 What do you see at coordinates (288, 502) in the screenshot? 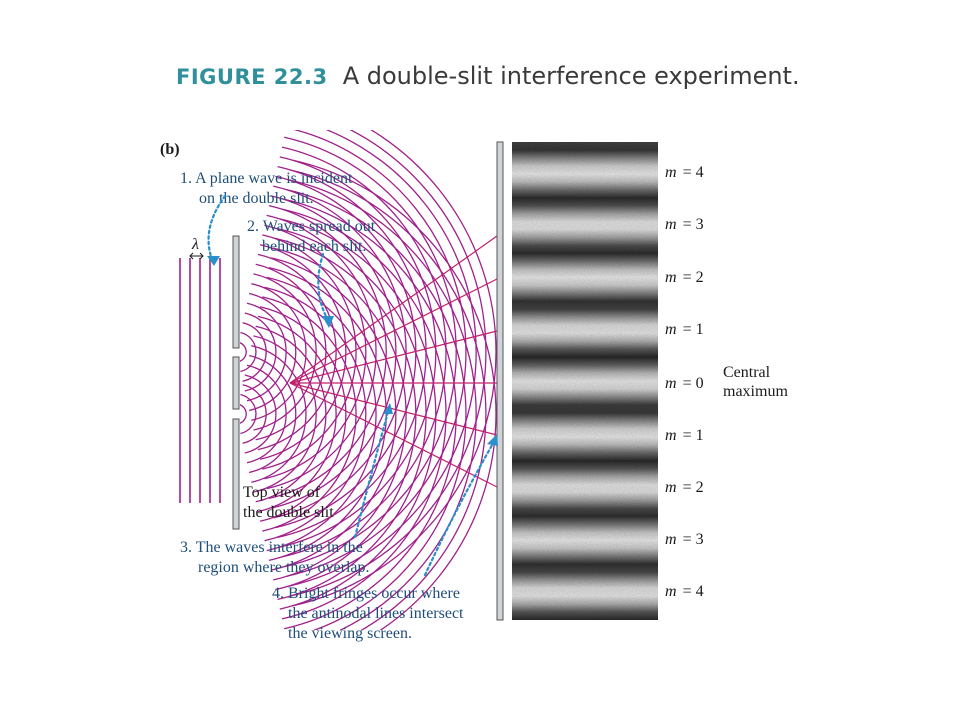
I see `slit-label: Top view of the double slit` at bounding box center [288, 502].